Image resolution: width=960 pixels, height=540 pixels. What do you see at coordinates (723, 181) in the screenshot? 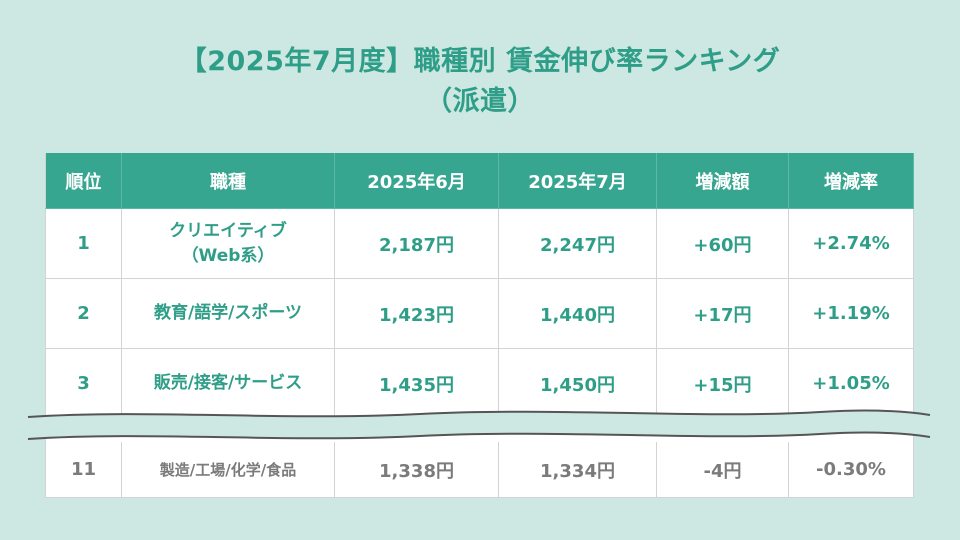
I see `header-diff: 増減額` at bounding box center [723, 181].